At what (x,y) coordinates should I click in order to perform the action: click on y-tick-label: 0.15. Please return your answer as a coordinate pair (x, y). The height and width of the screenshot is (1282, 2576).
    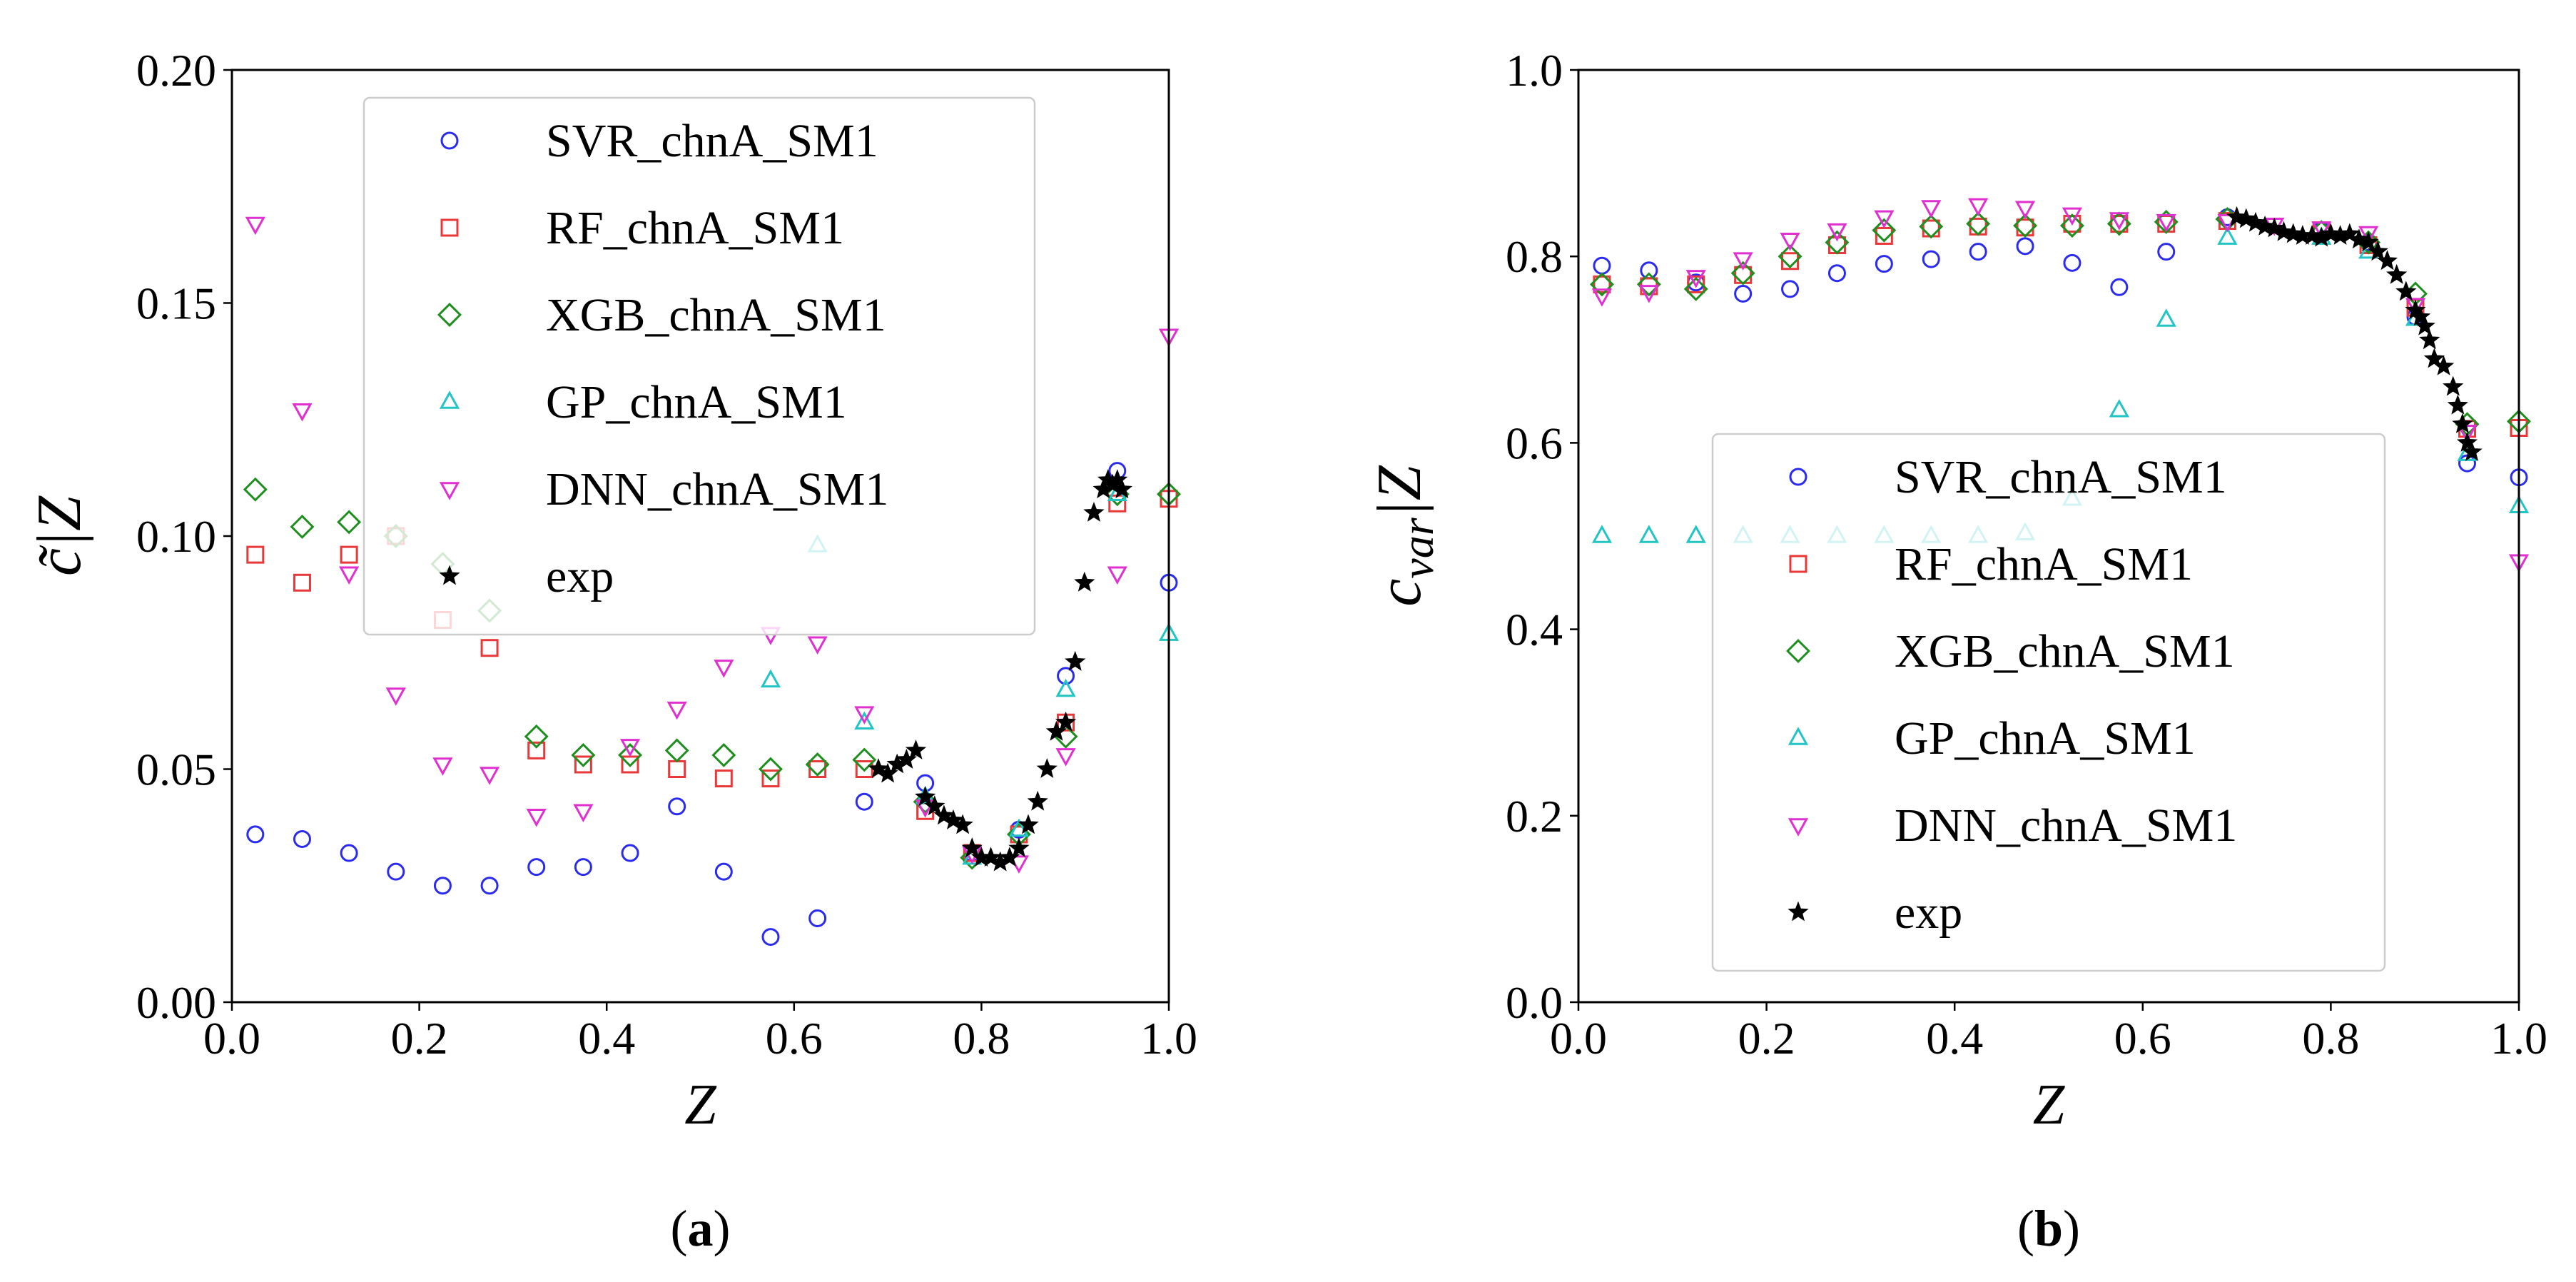
    Looking at the image, I should click on (176, 303).